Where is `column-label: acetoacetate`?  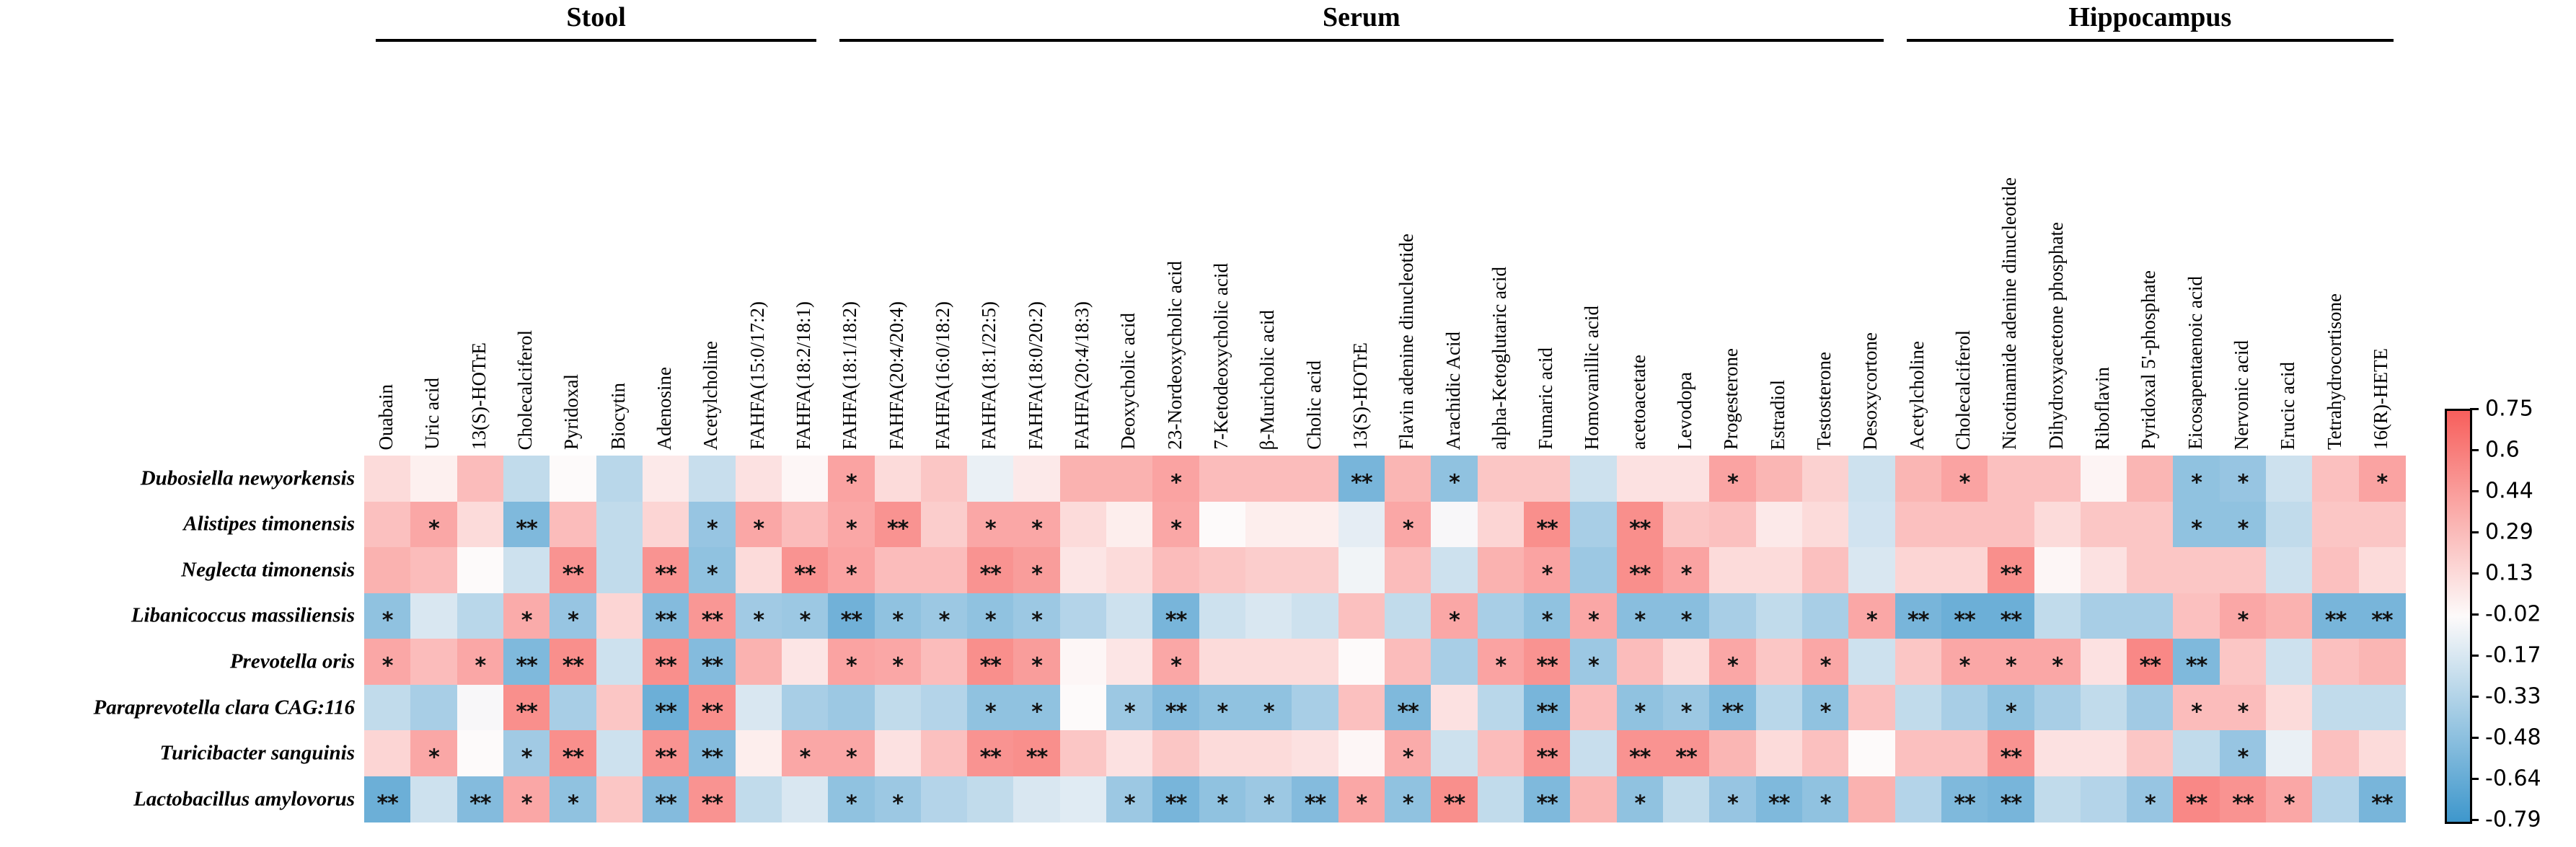
column-label: acetoacetate is located at coordinates (1638, 402).